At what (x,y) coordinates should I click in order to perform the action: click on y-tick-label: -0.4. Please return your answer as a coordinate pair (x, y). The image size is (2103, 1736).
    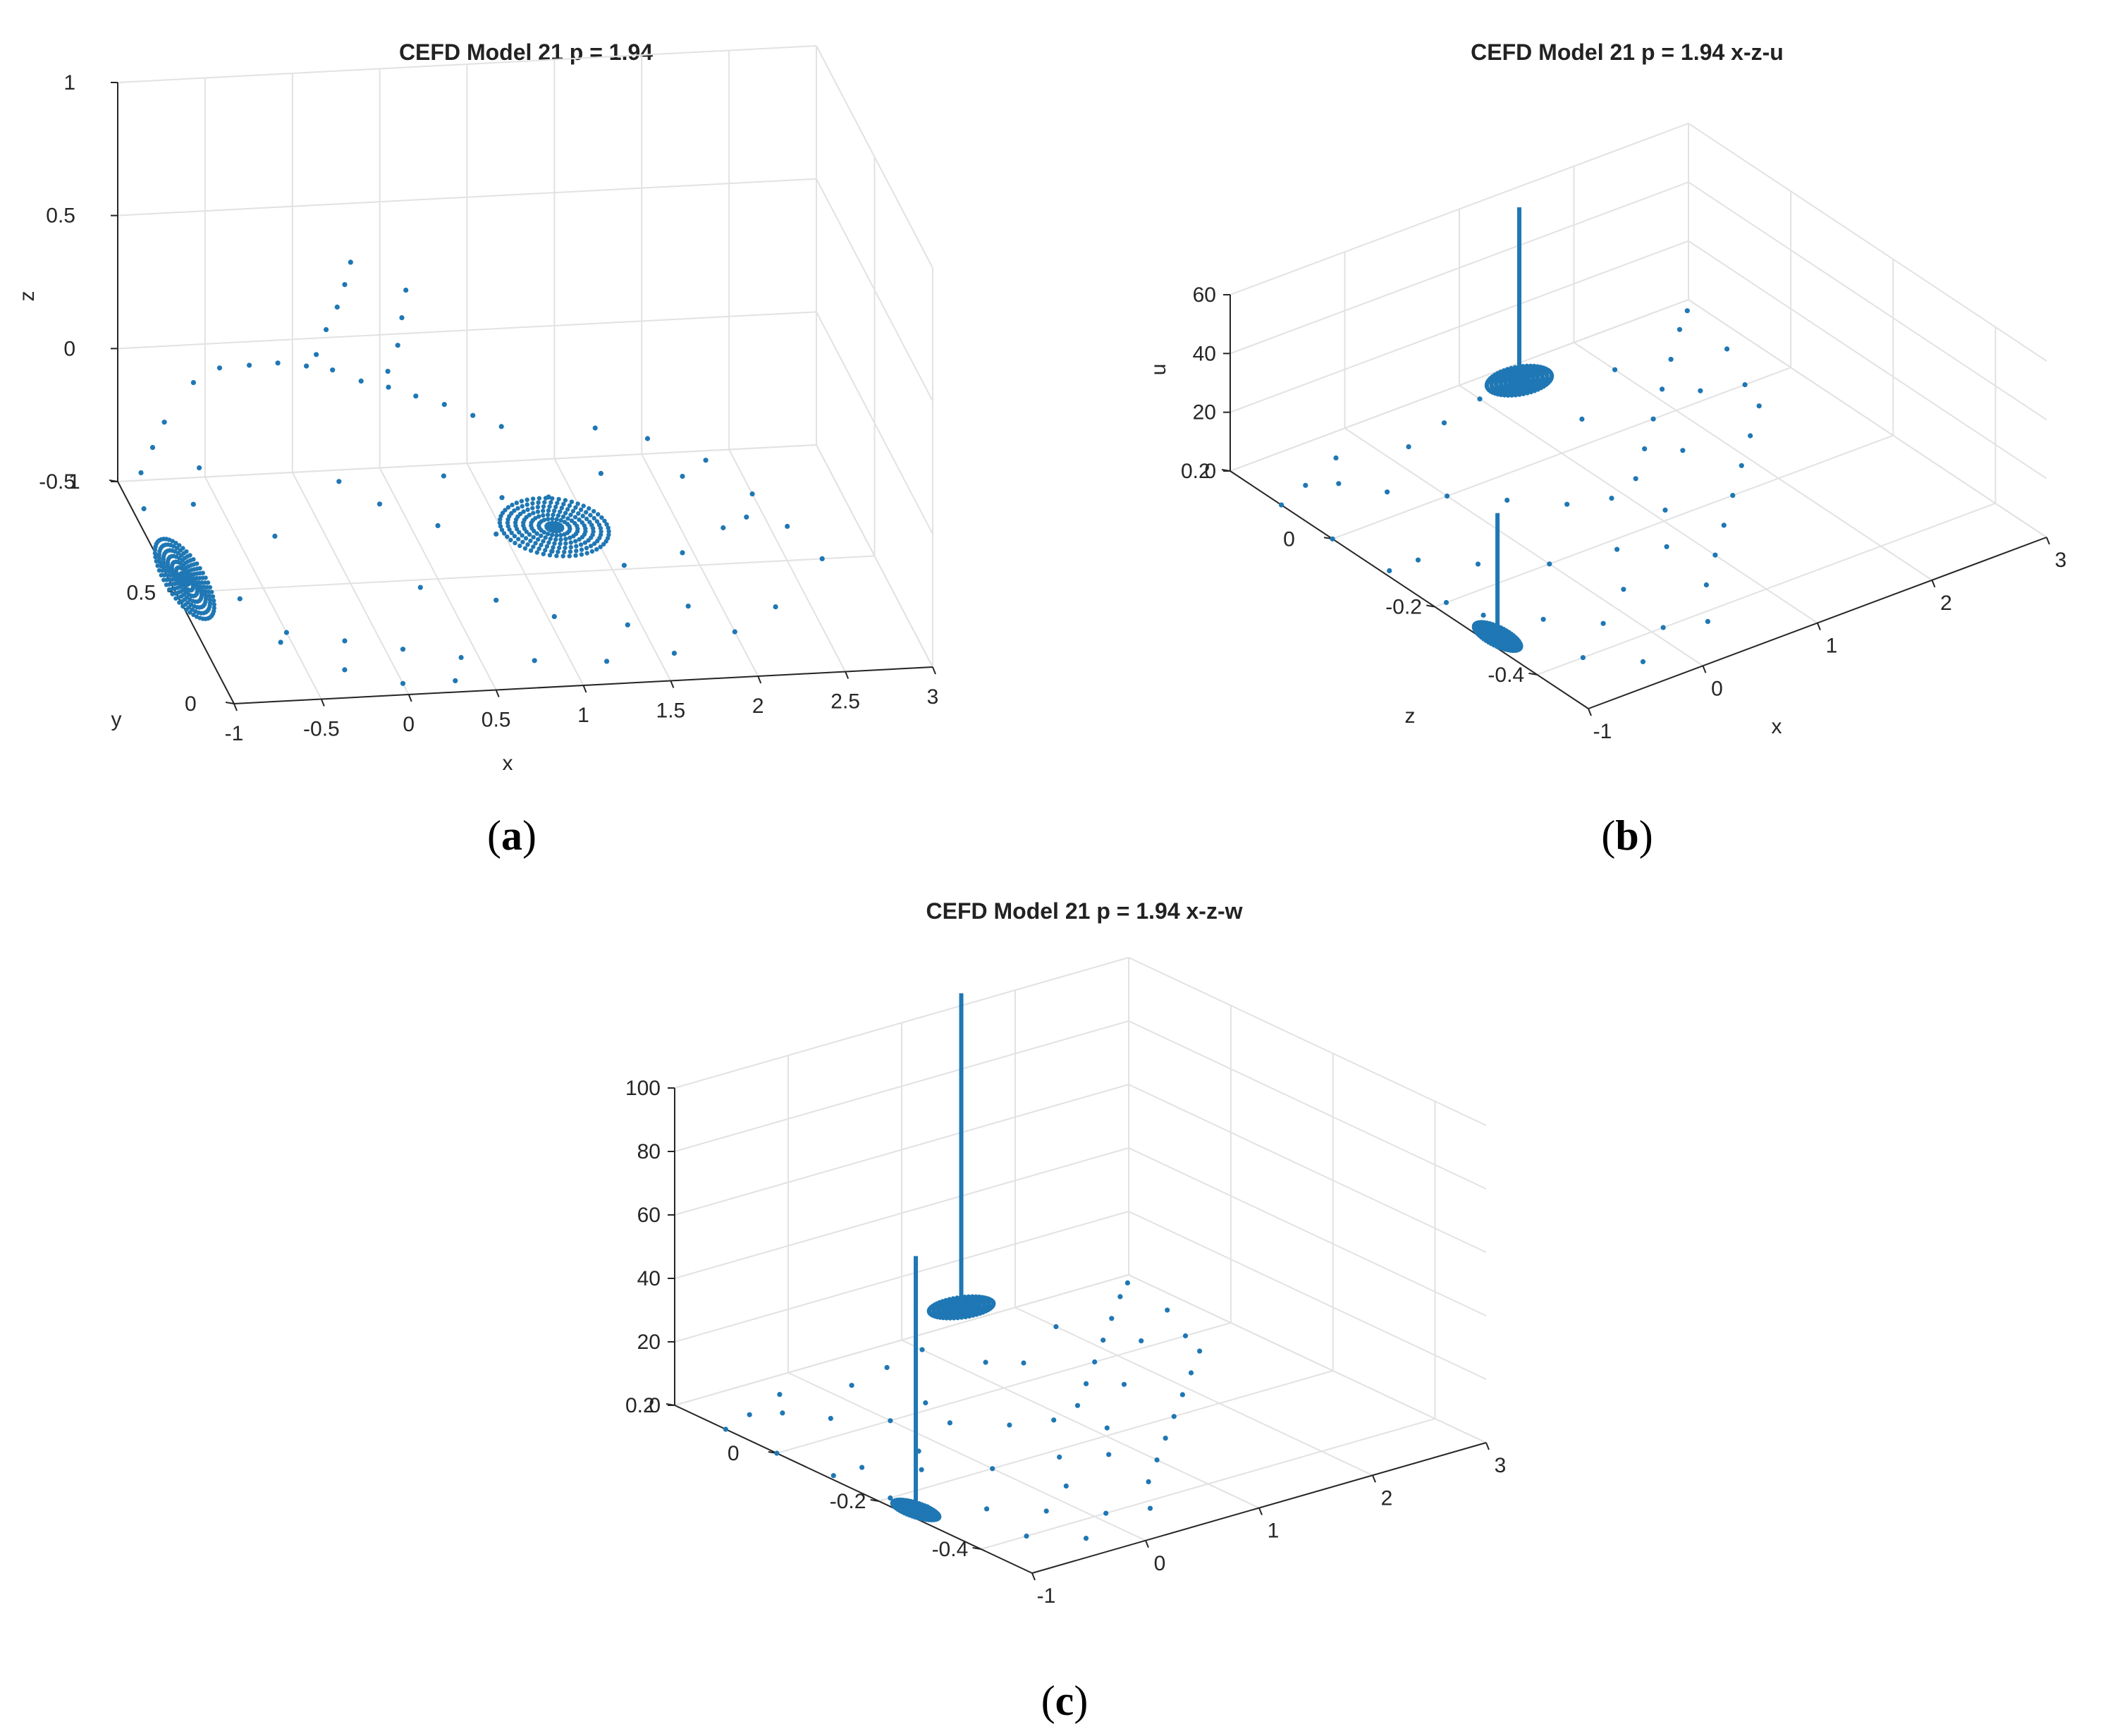
    Looking at the image, I should click on (1506, 676).